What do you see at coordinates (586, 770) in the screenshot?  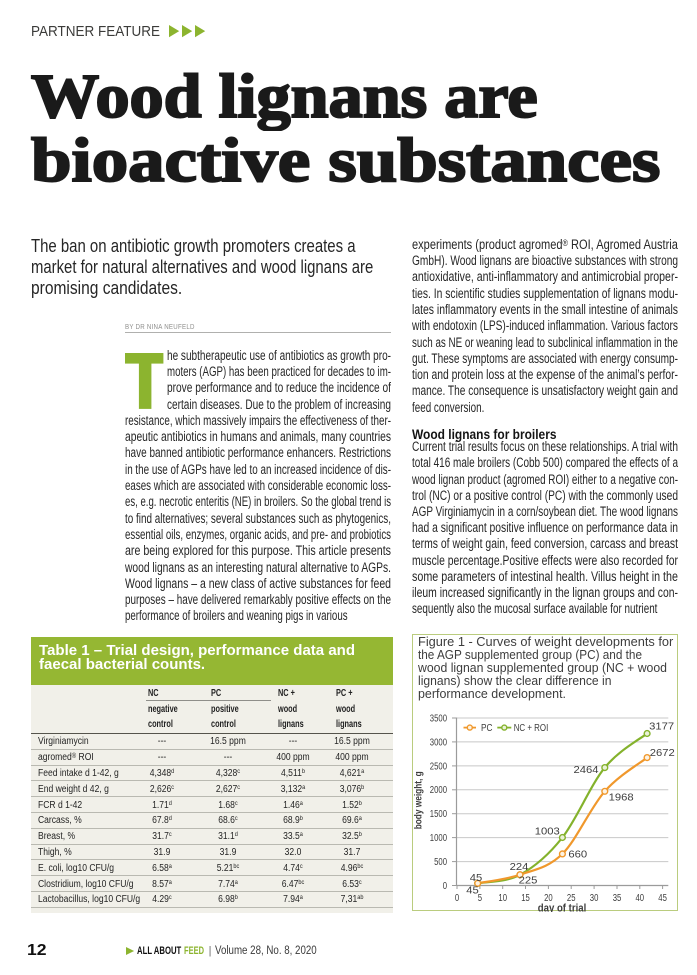 I see `svg-text: 2464` at bounding box center [586, 770].